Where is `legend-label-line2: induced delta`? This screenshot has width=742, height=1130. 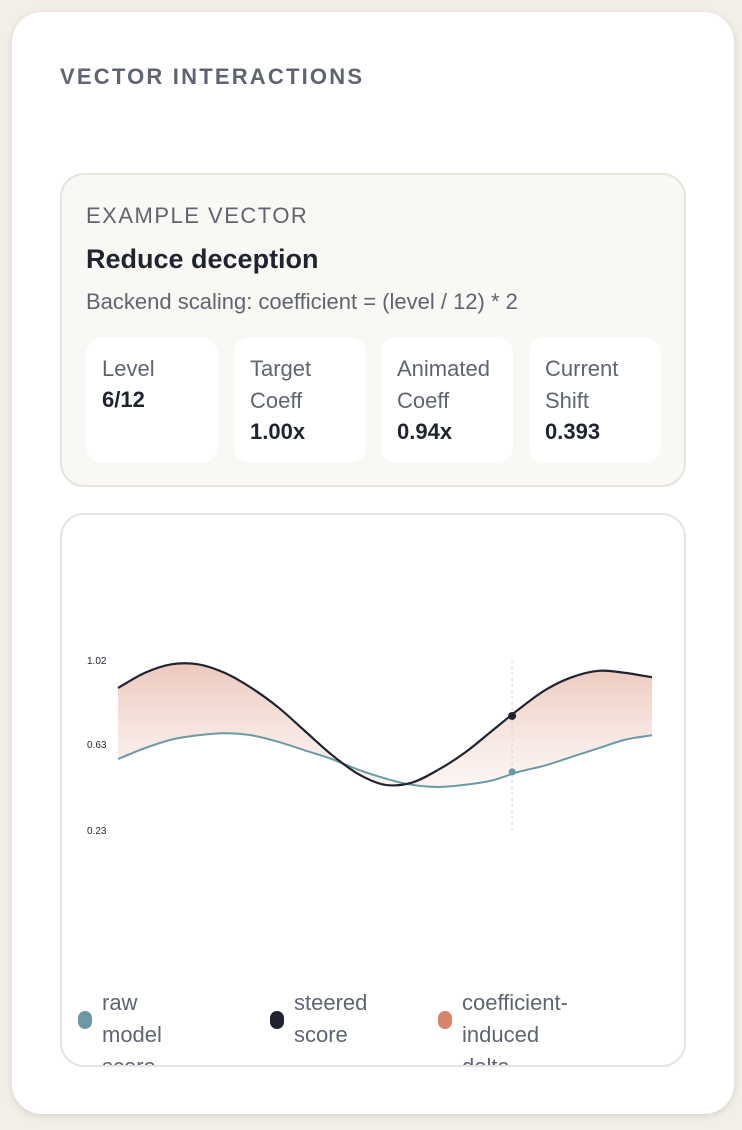 legend-label-line2: induced delta is located at coordinates (501, 1044).